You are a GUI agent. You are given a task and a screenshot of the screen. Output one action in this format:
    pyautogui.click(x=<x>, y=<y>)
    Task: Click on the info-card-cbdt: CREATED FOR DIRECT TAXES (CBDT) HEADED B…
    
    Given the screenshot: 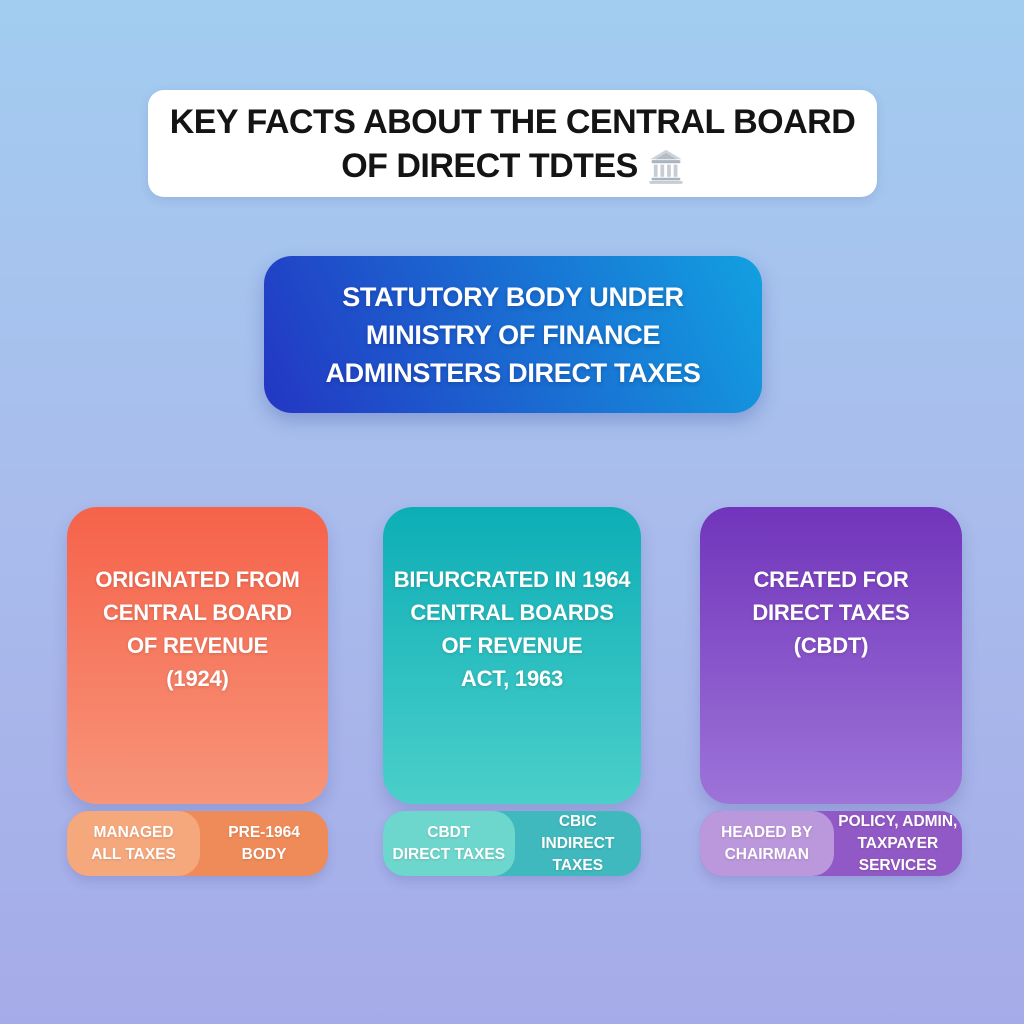 What is the action you would take?
    pyautogui.click(x=831, y=691)
    